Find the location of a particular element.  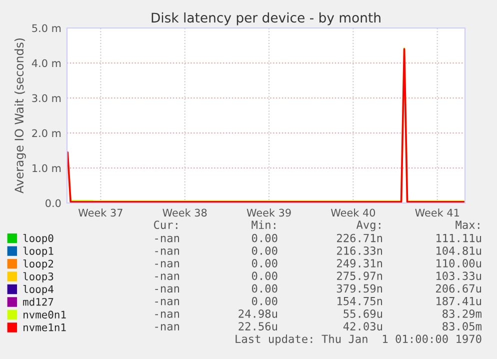

legend-label: loop2 is located at coordinates (38, 264).